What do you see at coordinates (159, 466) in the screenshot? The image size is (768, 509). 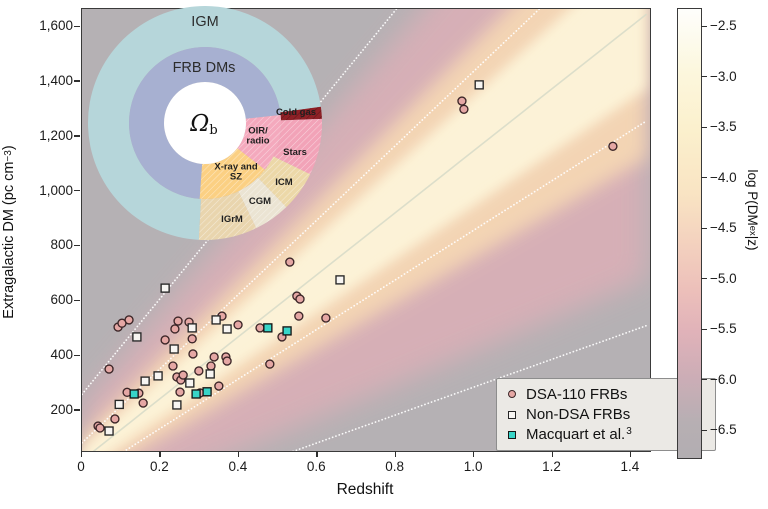 I see `x-tick-label: 0.2` at bounding box center [159, 466].